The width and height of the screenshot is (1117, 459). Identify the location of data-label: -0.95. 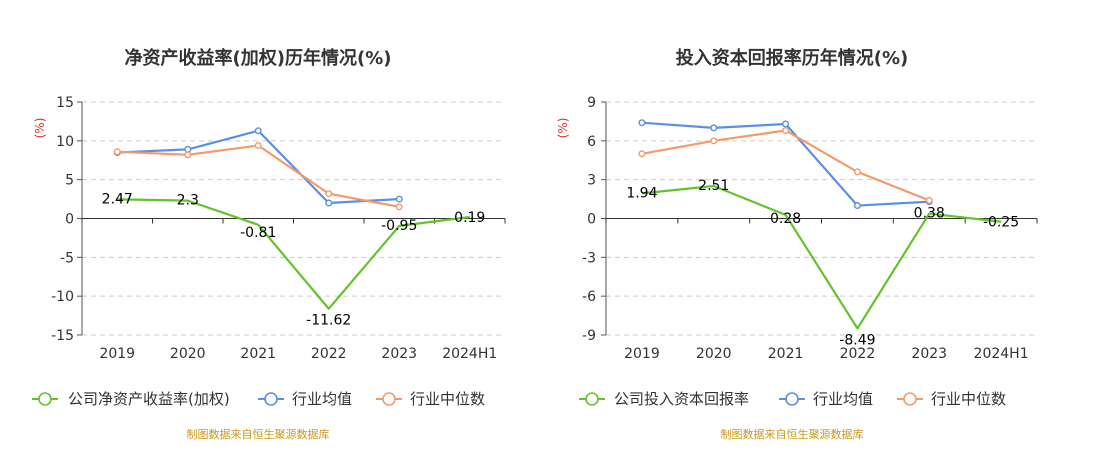
(399, 226).